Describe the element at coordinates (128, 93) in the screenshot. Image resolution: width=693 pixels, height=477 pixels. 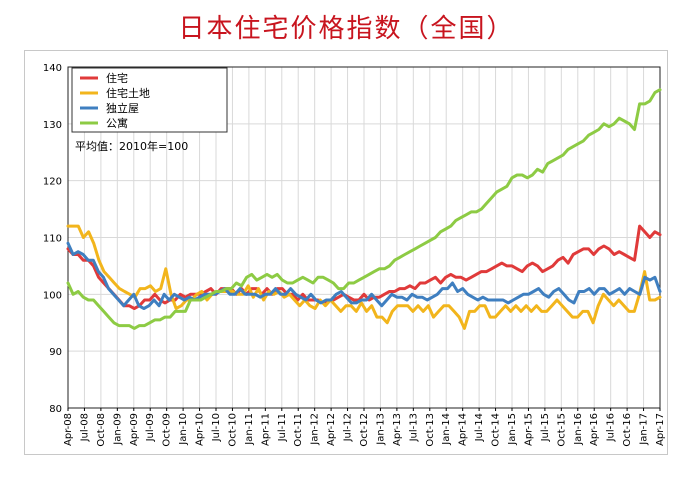
I see `legend-label: 住宅土地` at that location.